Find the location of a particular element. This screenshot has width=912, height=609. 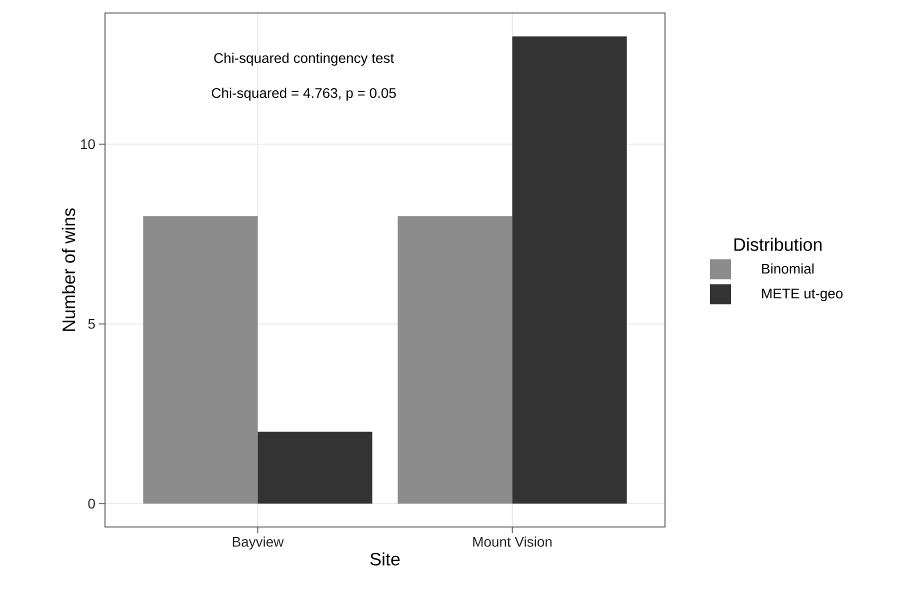

y-axis-title: Number of wins is located at coordinates (69, 269).